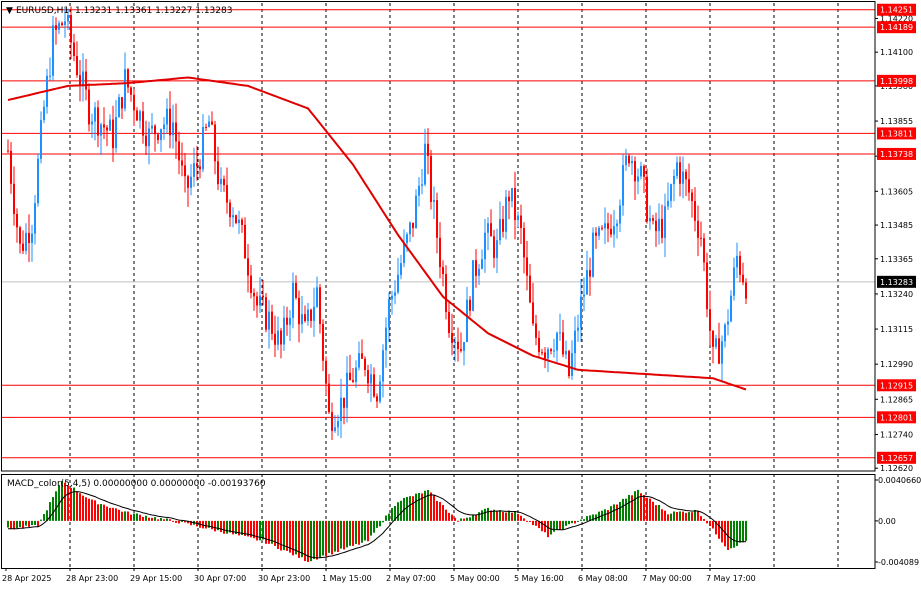  Describe the element at coordinates (475, 578) in the screenshot. I see `time-tick-label: 5 May 00:00` at that location.